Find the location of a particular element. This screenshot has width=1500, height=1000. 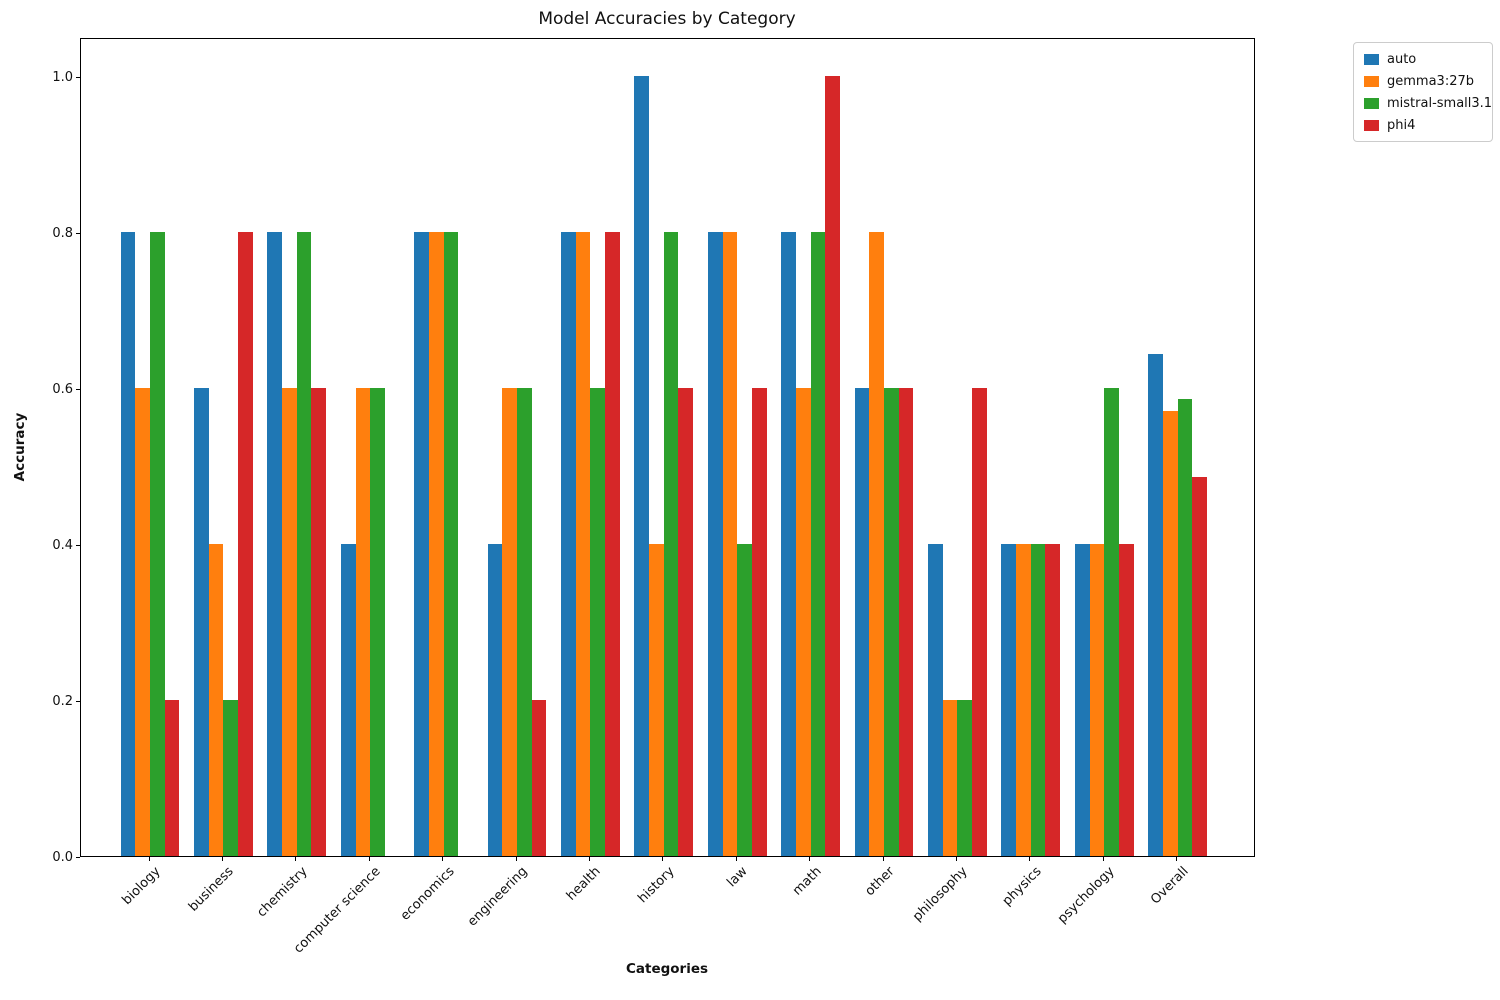

legend-item: auto is located at coordinates (1423, 59).